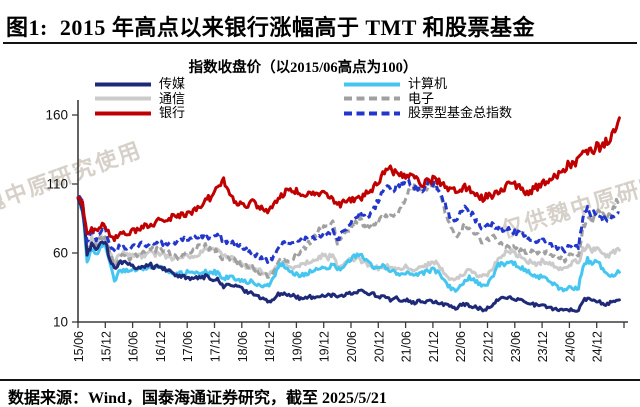 The width and height of the screenshot is (640, 407). Describe the element at coordinates (407, 346) in the screenshot. I see `x-tick-label: 21/06` at that location.